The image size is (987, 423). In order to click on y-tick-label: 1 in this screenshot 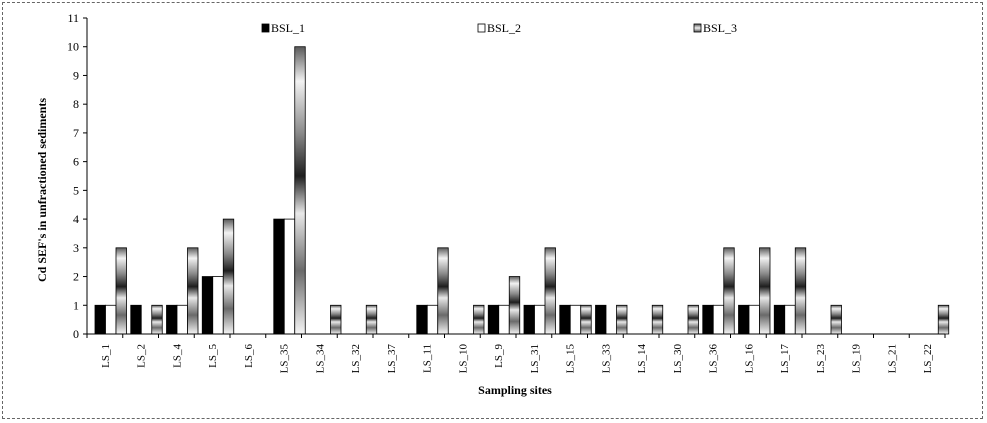, I will do `click(76, 305)`.